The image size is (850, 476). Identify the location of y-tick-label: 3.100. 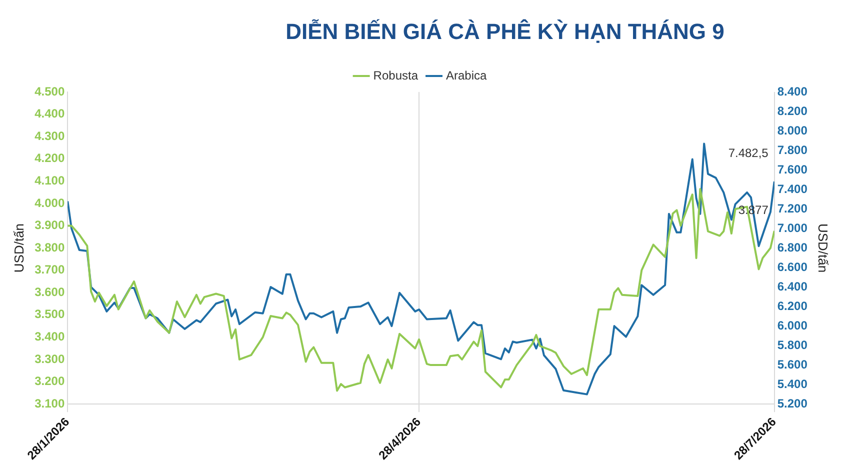
(49, 403).